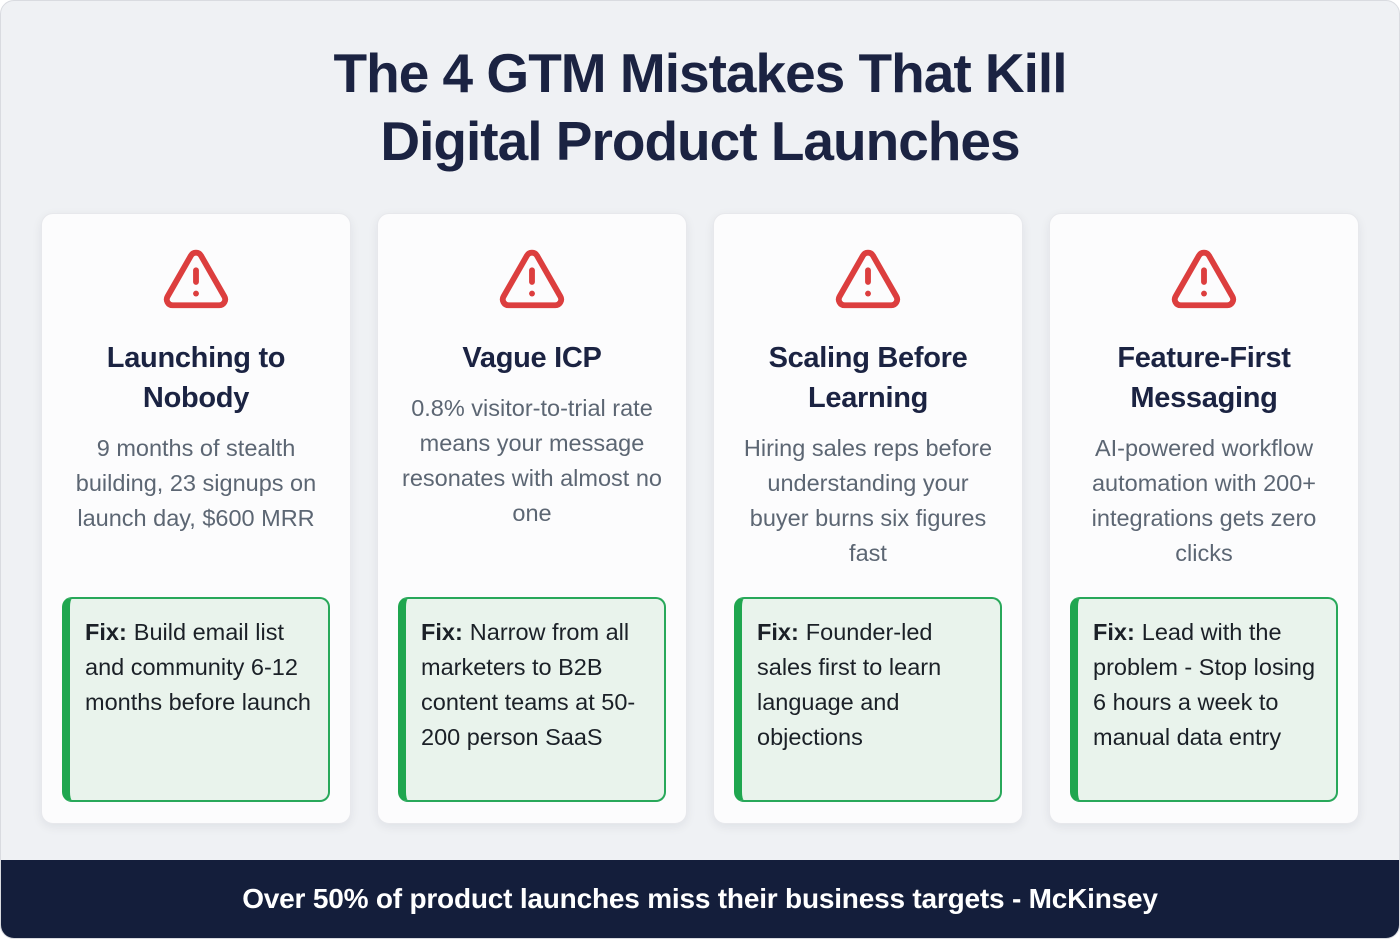  I want to click on card-title: Scaling Before Learning, so click(868, 378).